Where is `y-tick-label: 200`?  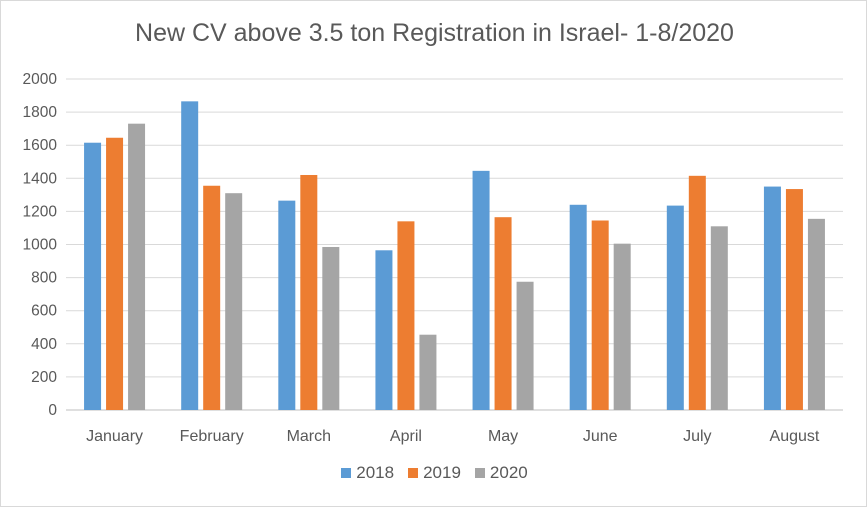
y-tick-label: 200 is located at coordinates (44, 377).